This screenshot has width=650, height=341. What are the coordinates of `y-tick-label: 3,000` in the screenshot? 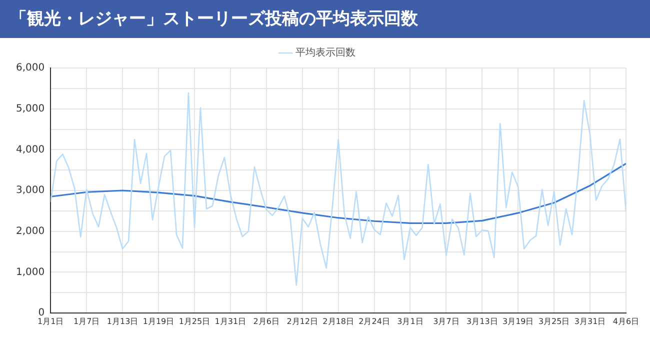 It's located at (30, 190).